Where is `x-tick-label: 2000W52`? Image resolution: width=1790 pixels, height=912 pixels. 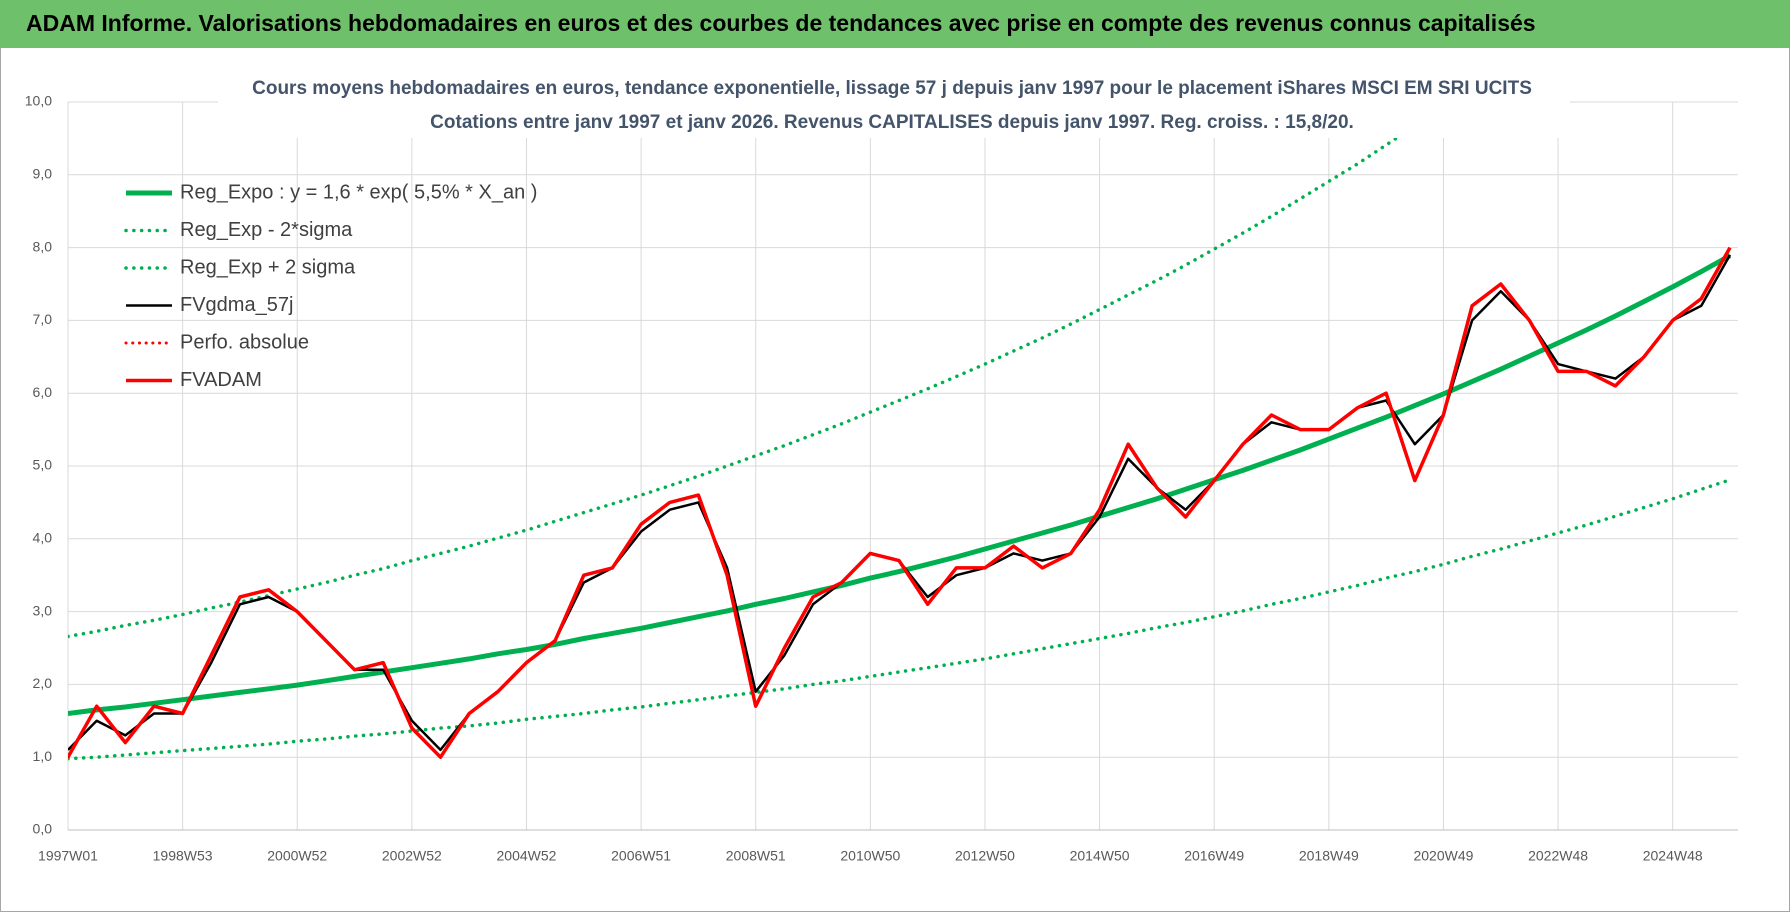 x-tick-label: 2000W52 is located at coordinates (297, 856).